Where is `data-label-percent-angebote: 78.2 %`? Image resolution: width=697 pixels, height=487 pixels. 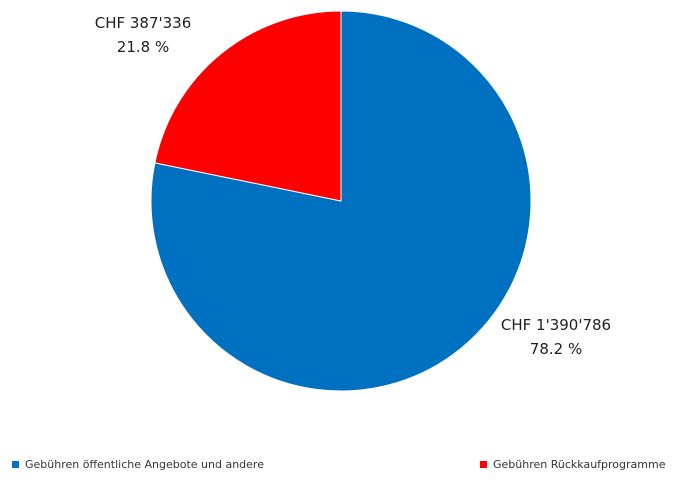 data-label-percent-angebote: 78.2 % is located at coordinates (556, 349).